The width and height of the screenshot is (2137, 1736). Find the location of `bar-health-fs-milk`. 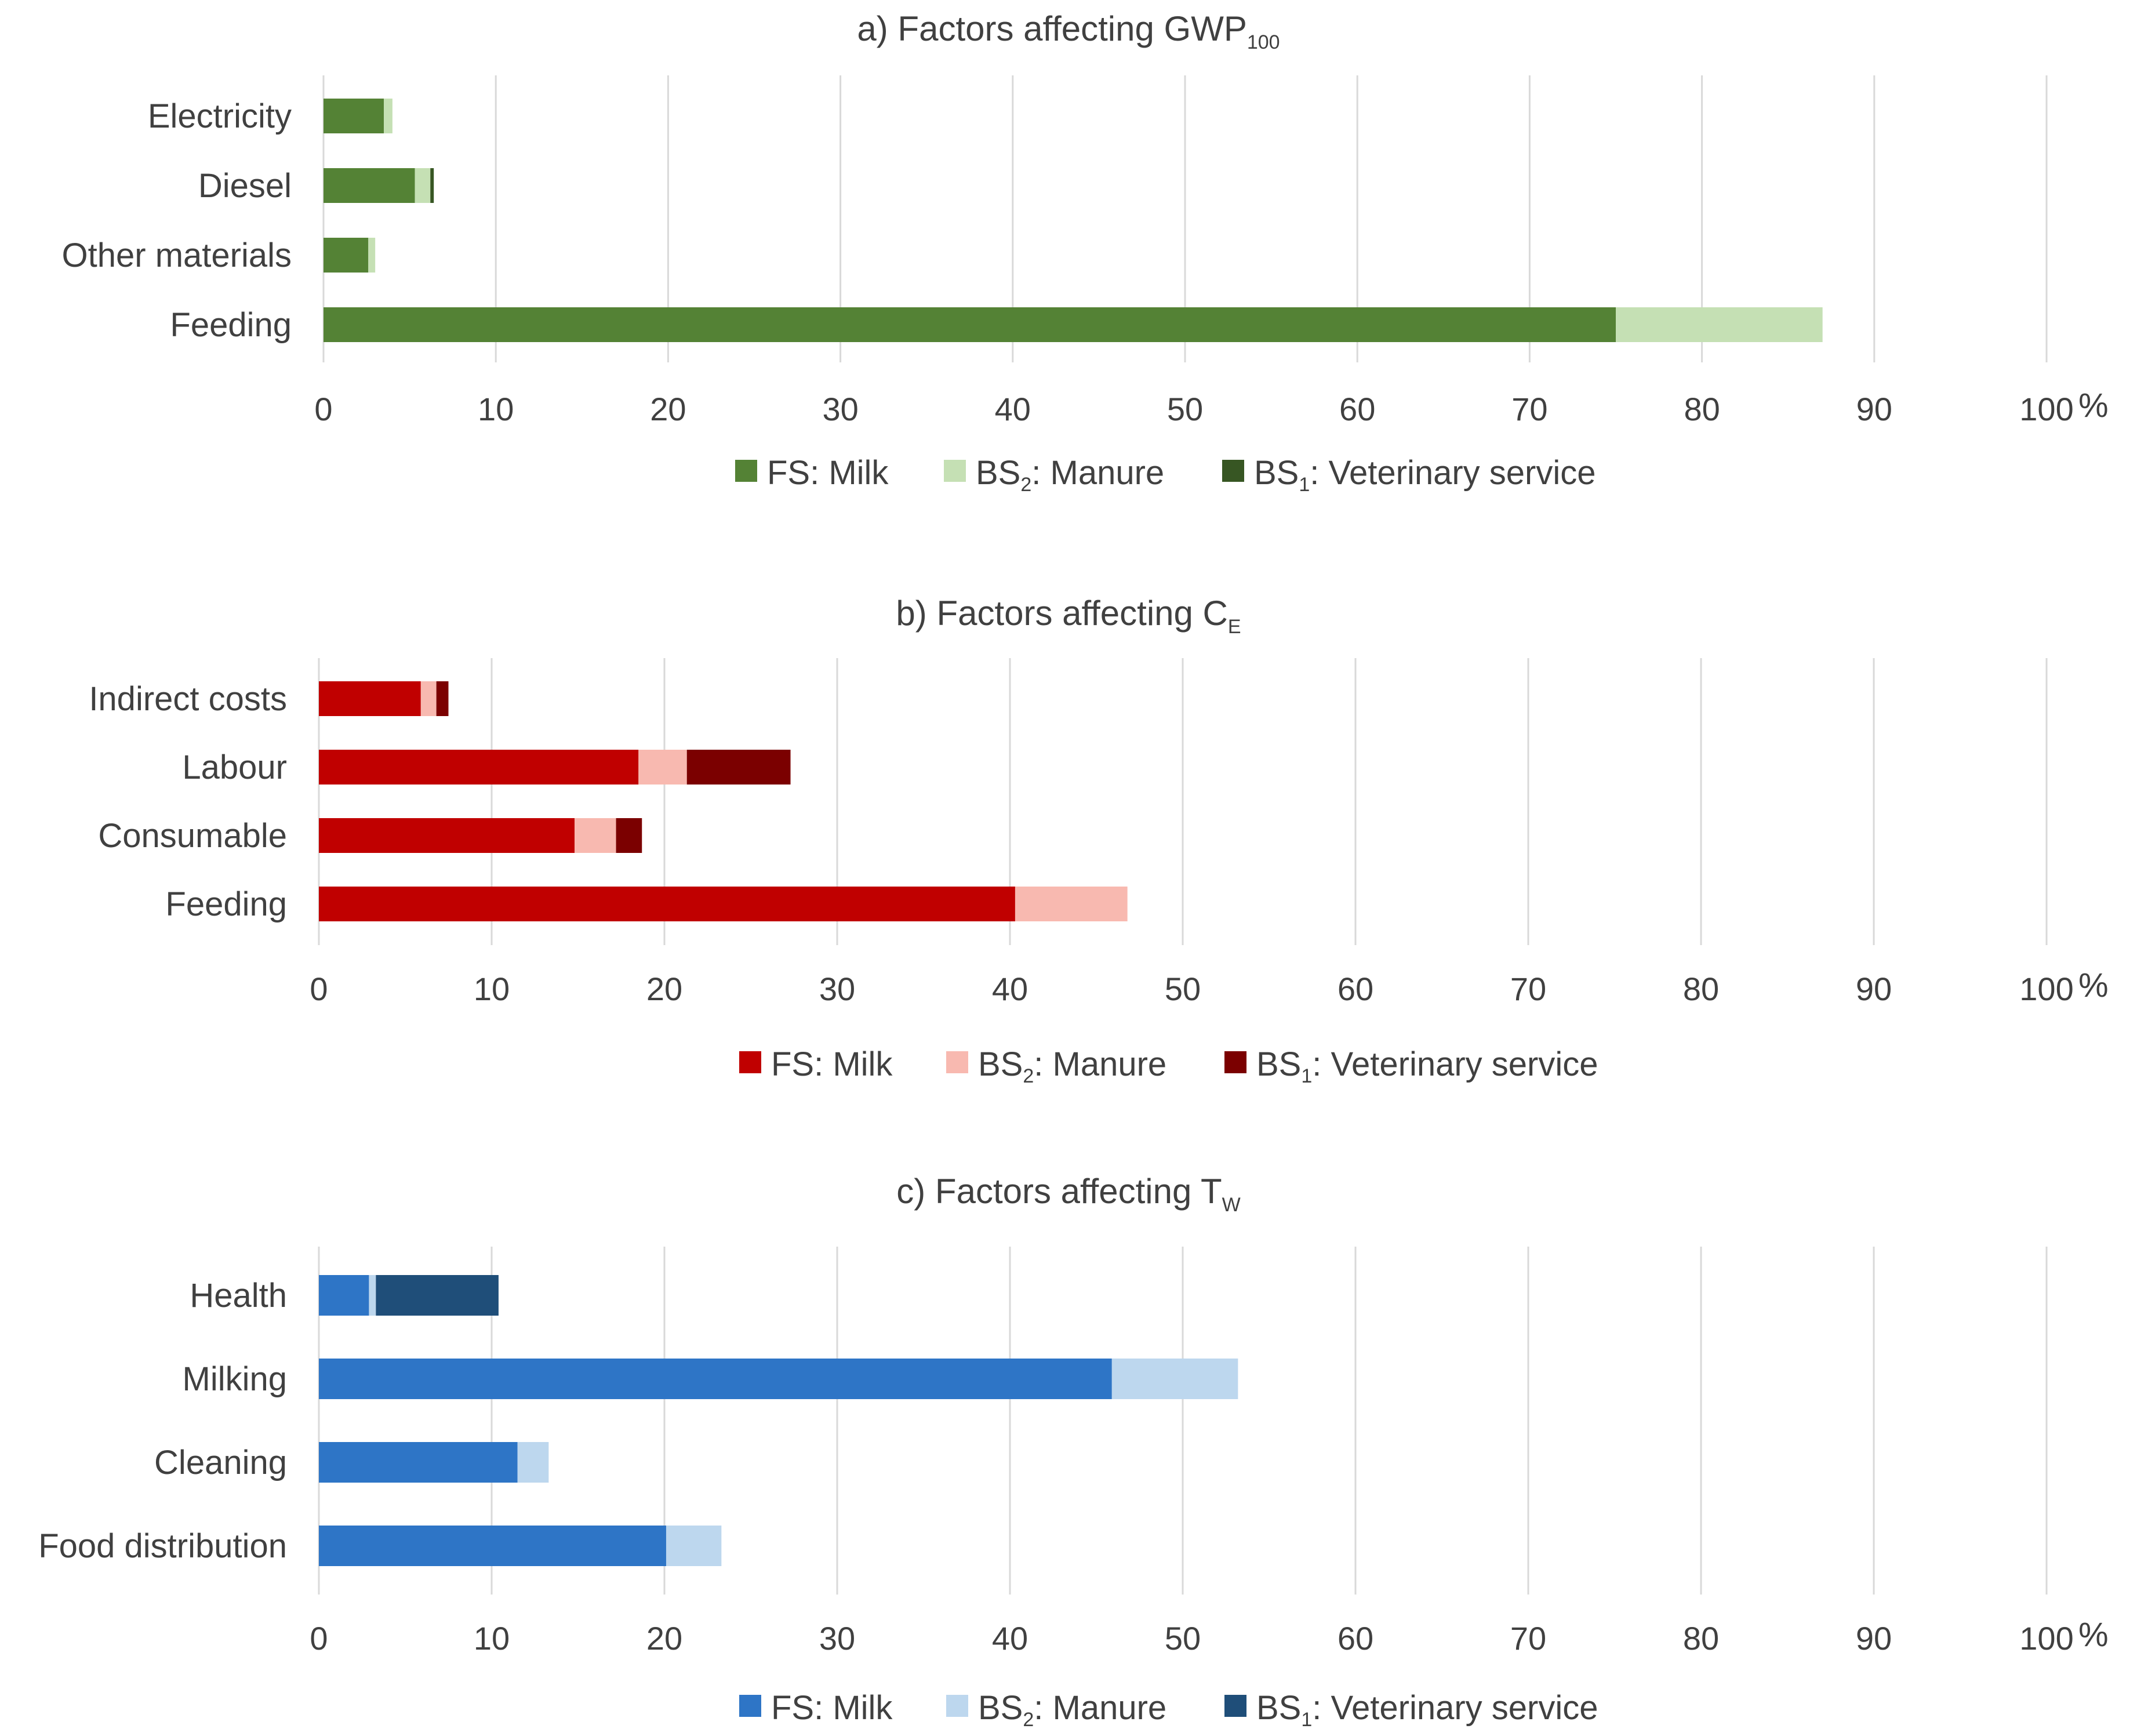

bar-health-fs-milk is located at coordinates (344, 1295).